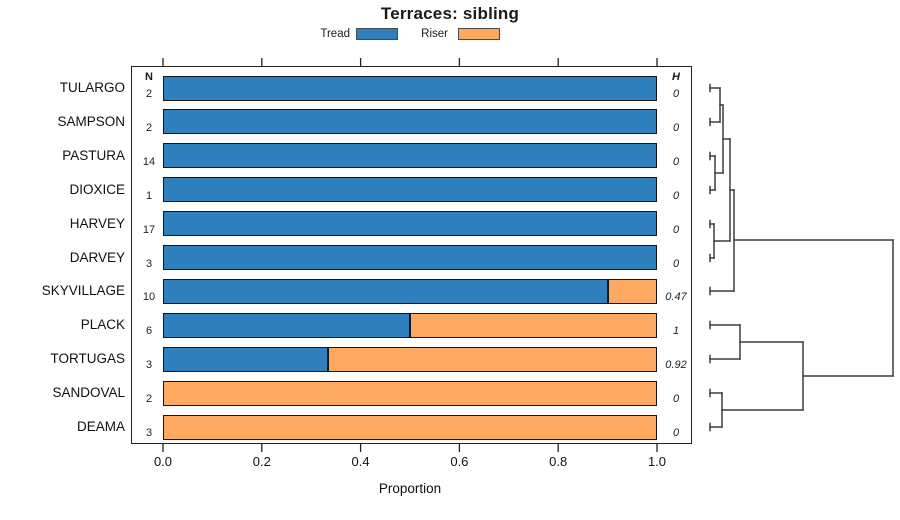 Image resolution: width=900 pixels, height=520 pixels. Describe the element at coordinates (92, 87) in the screenshot. I see `row-label-tulargo: TULARGO` at that location.